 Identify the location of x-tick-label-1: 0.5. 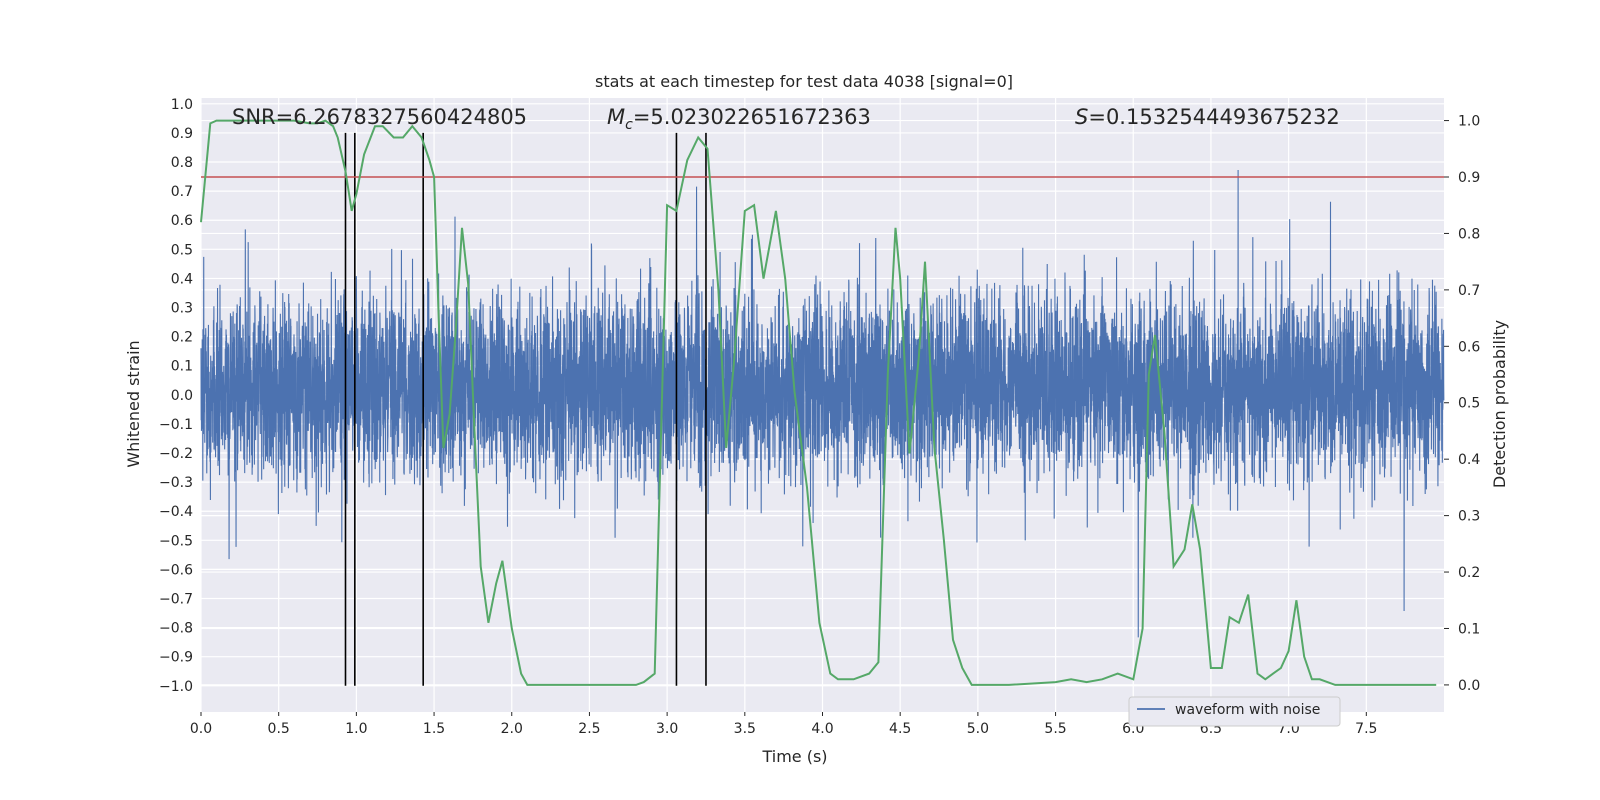
(279, 729).